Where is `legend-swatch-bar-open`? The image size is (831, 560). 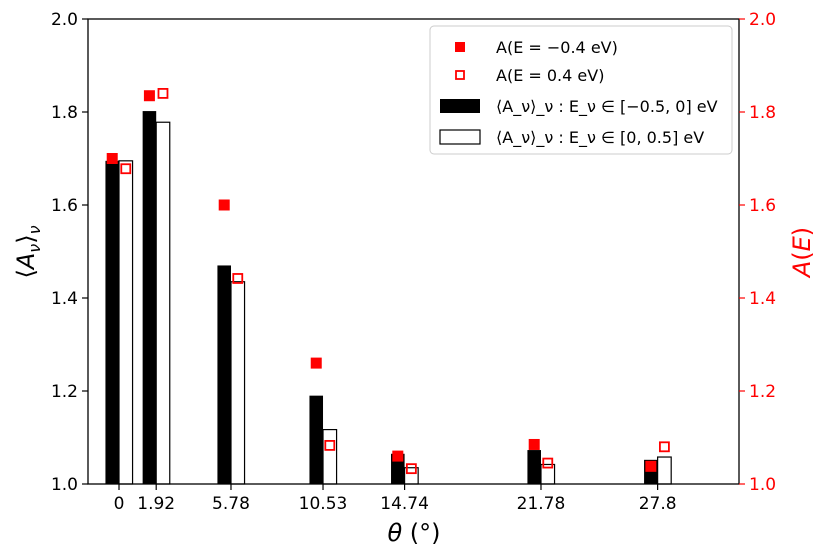 legend-swatch-bar-open is located at coordinates (460, 137).